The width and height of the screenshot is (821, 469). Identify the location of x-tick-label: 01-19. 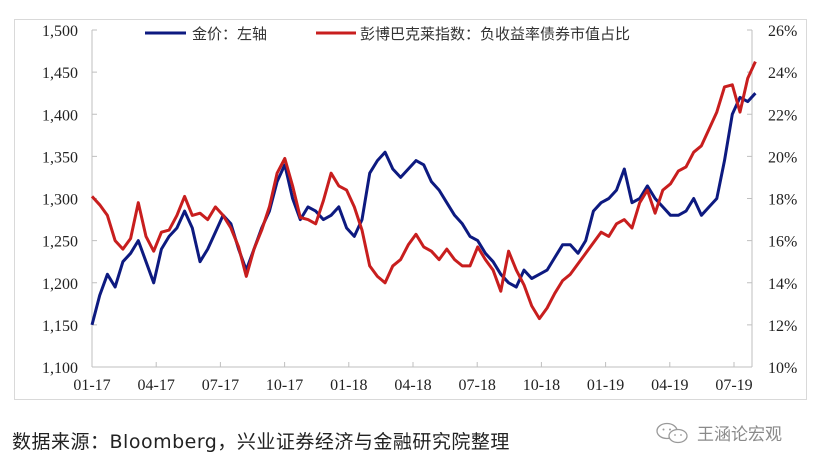
(605, 385).